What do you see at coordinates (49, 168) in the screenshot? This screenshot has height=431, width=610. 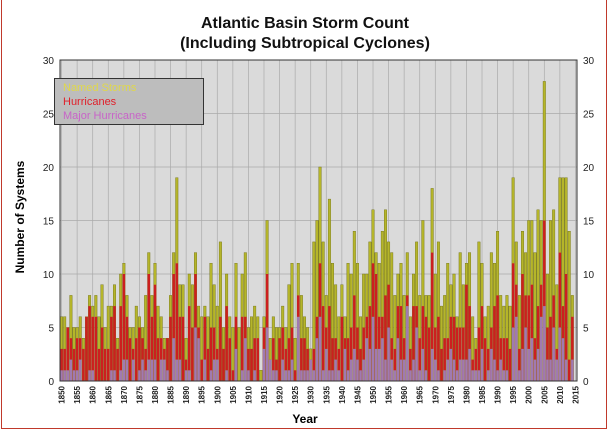 I see `y-tick-label-left: 20` at bounding box center [49, 168].